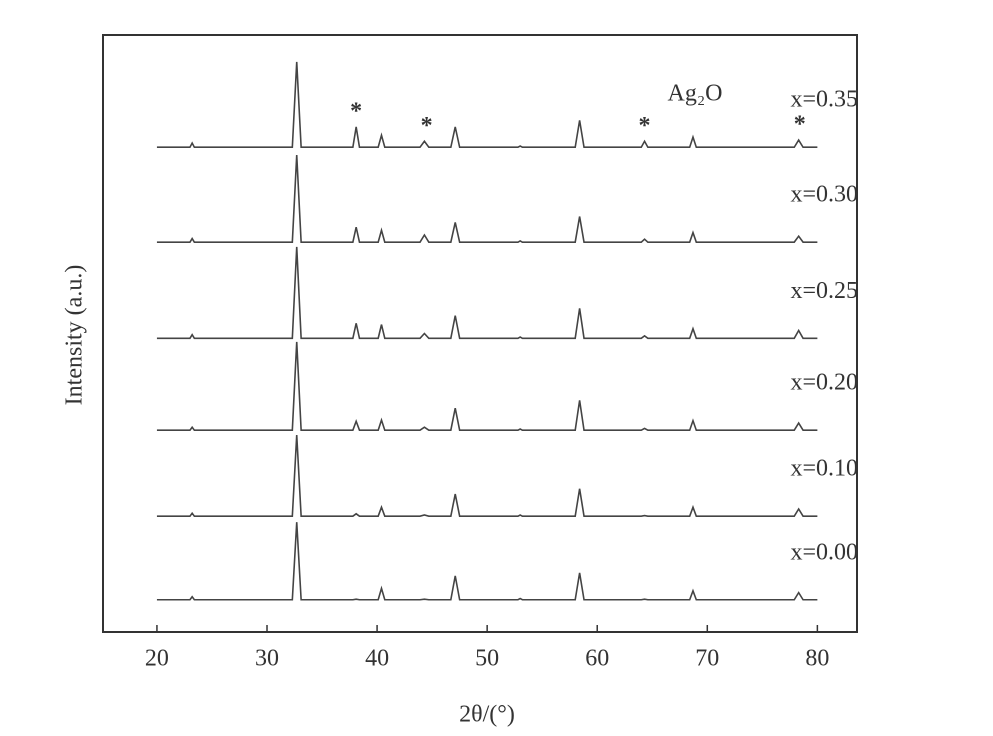 The width and height of the screenshot is (993, 736). Describe the element at coordinates (824, 552) in the screenshot. I see `series-label: x=0.00` at that location.